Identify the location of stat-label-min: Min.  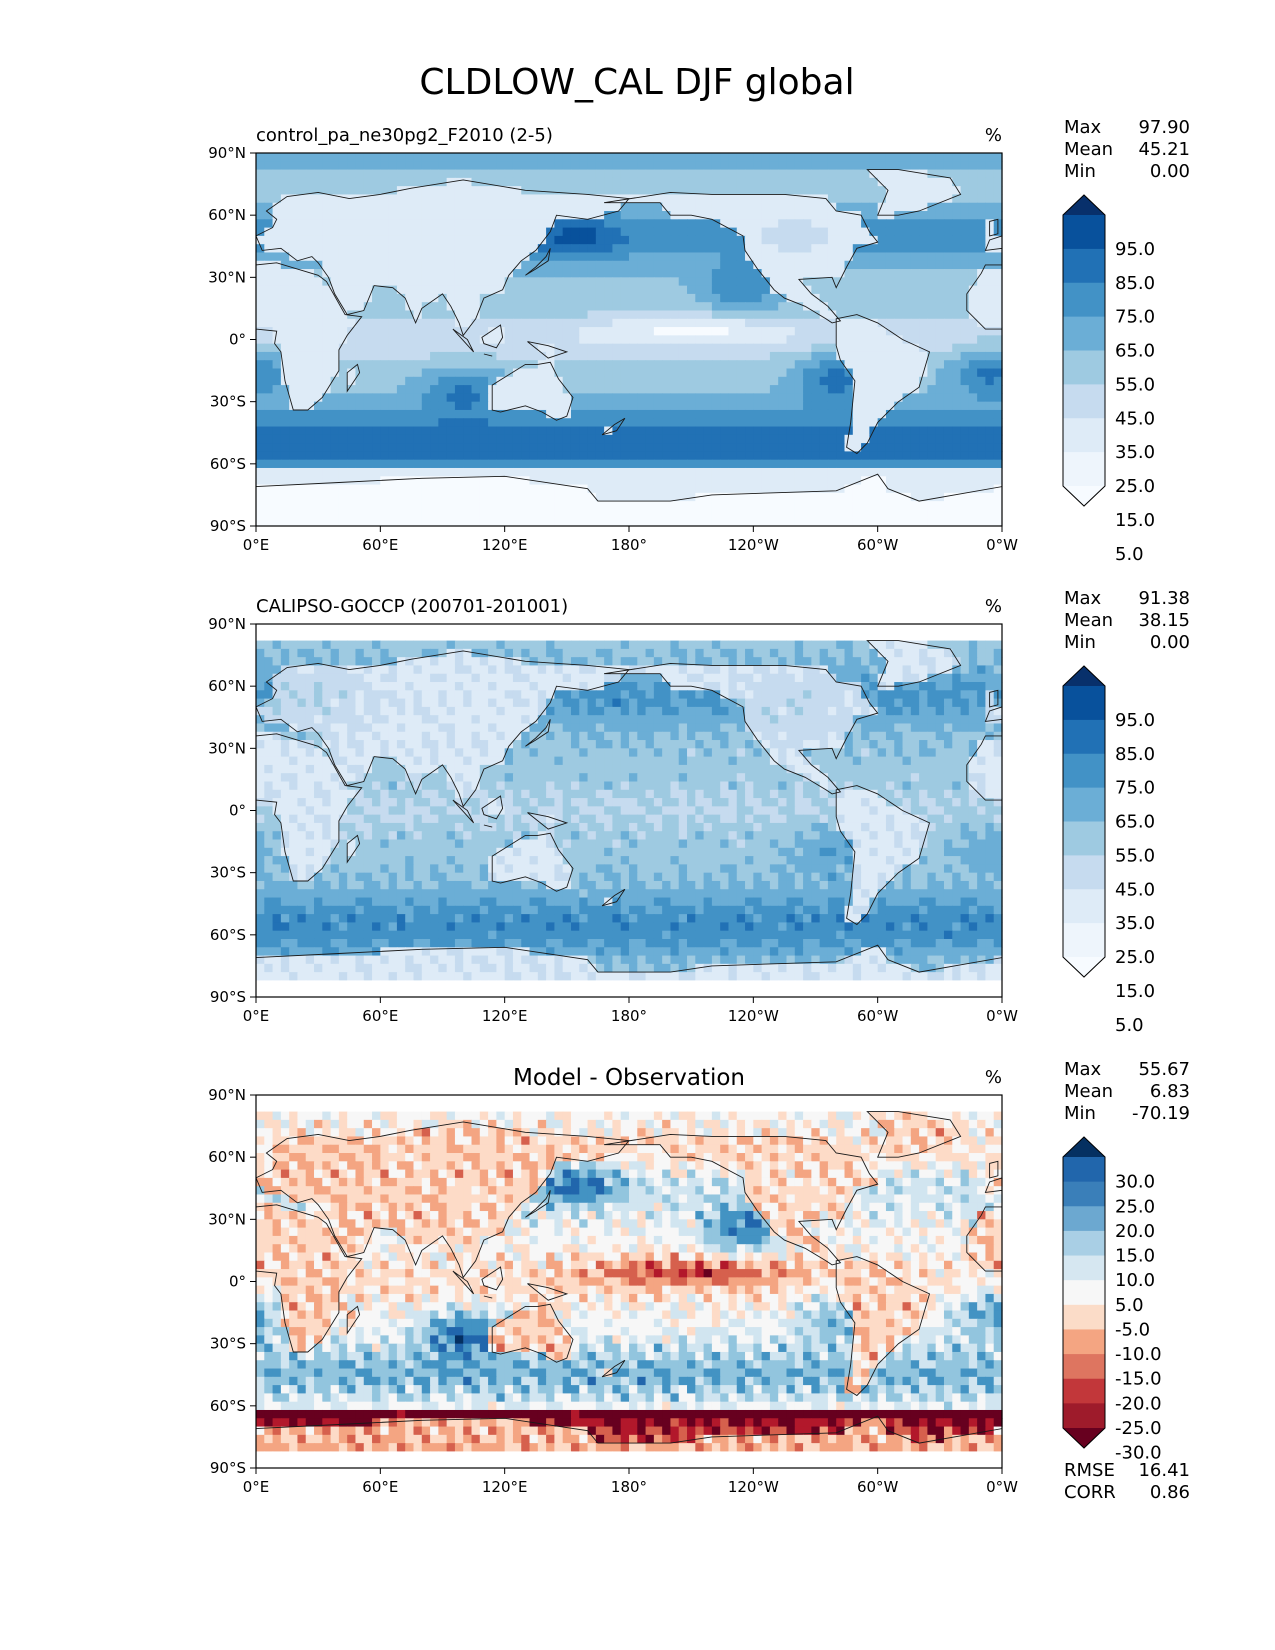
(1080, 171).